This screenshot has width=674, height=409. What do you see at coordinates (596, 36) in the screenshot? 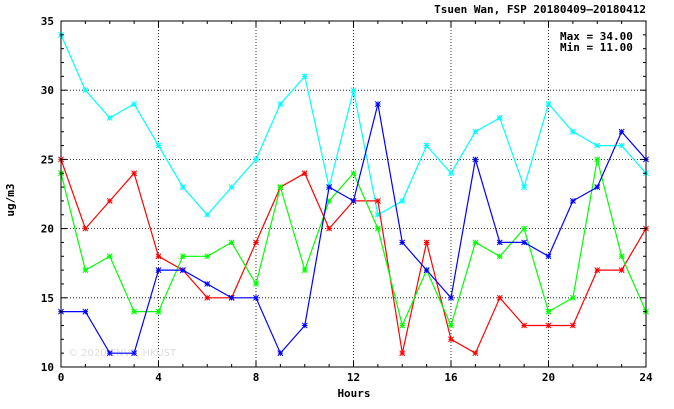
I see `max-label: Max = 34.00` at bounding box center [596, 36].